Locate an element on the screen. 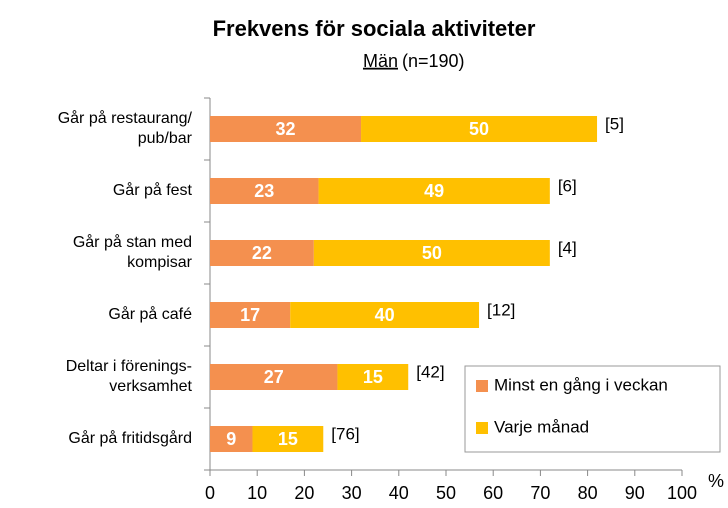 The image size is (728, 508). remainder-label: [4] is located at coordinates (567, 247).